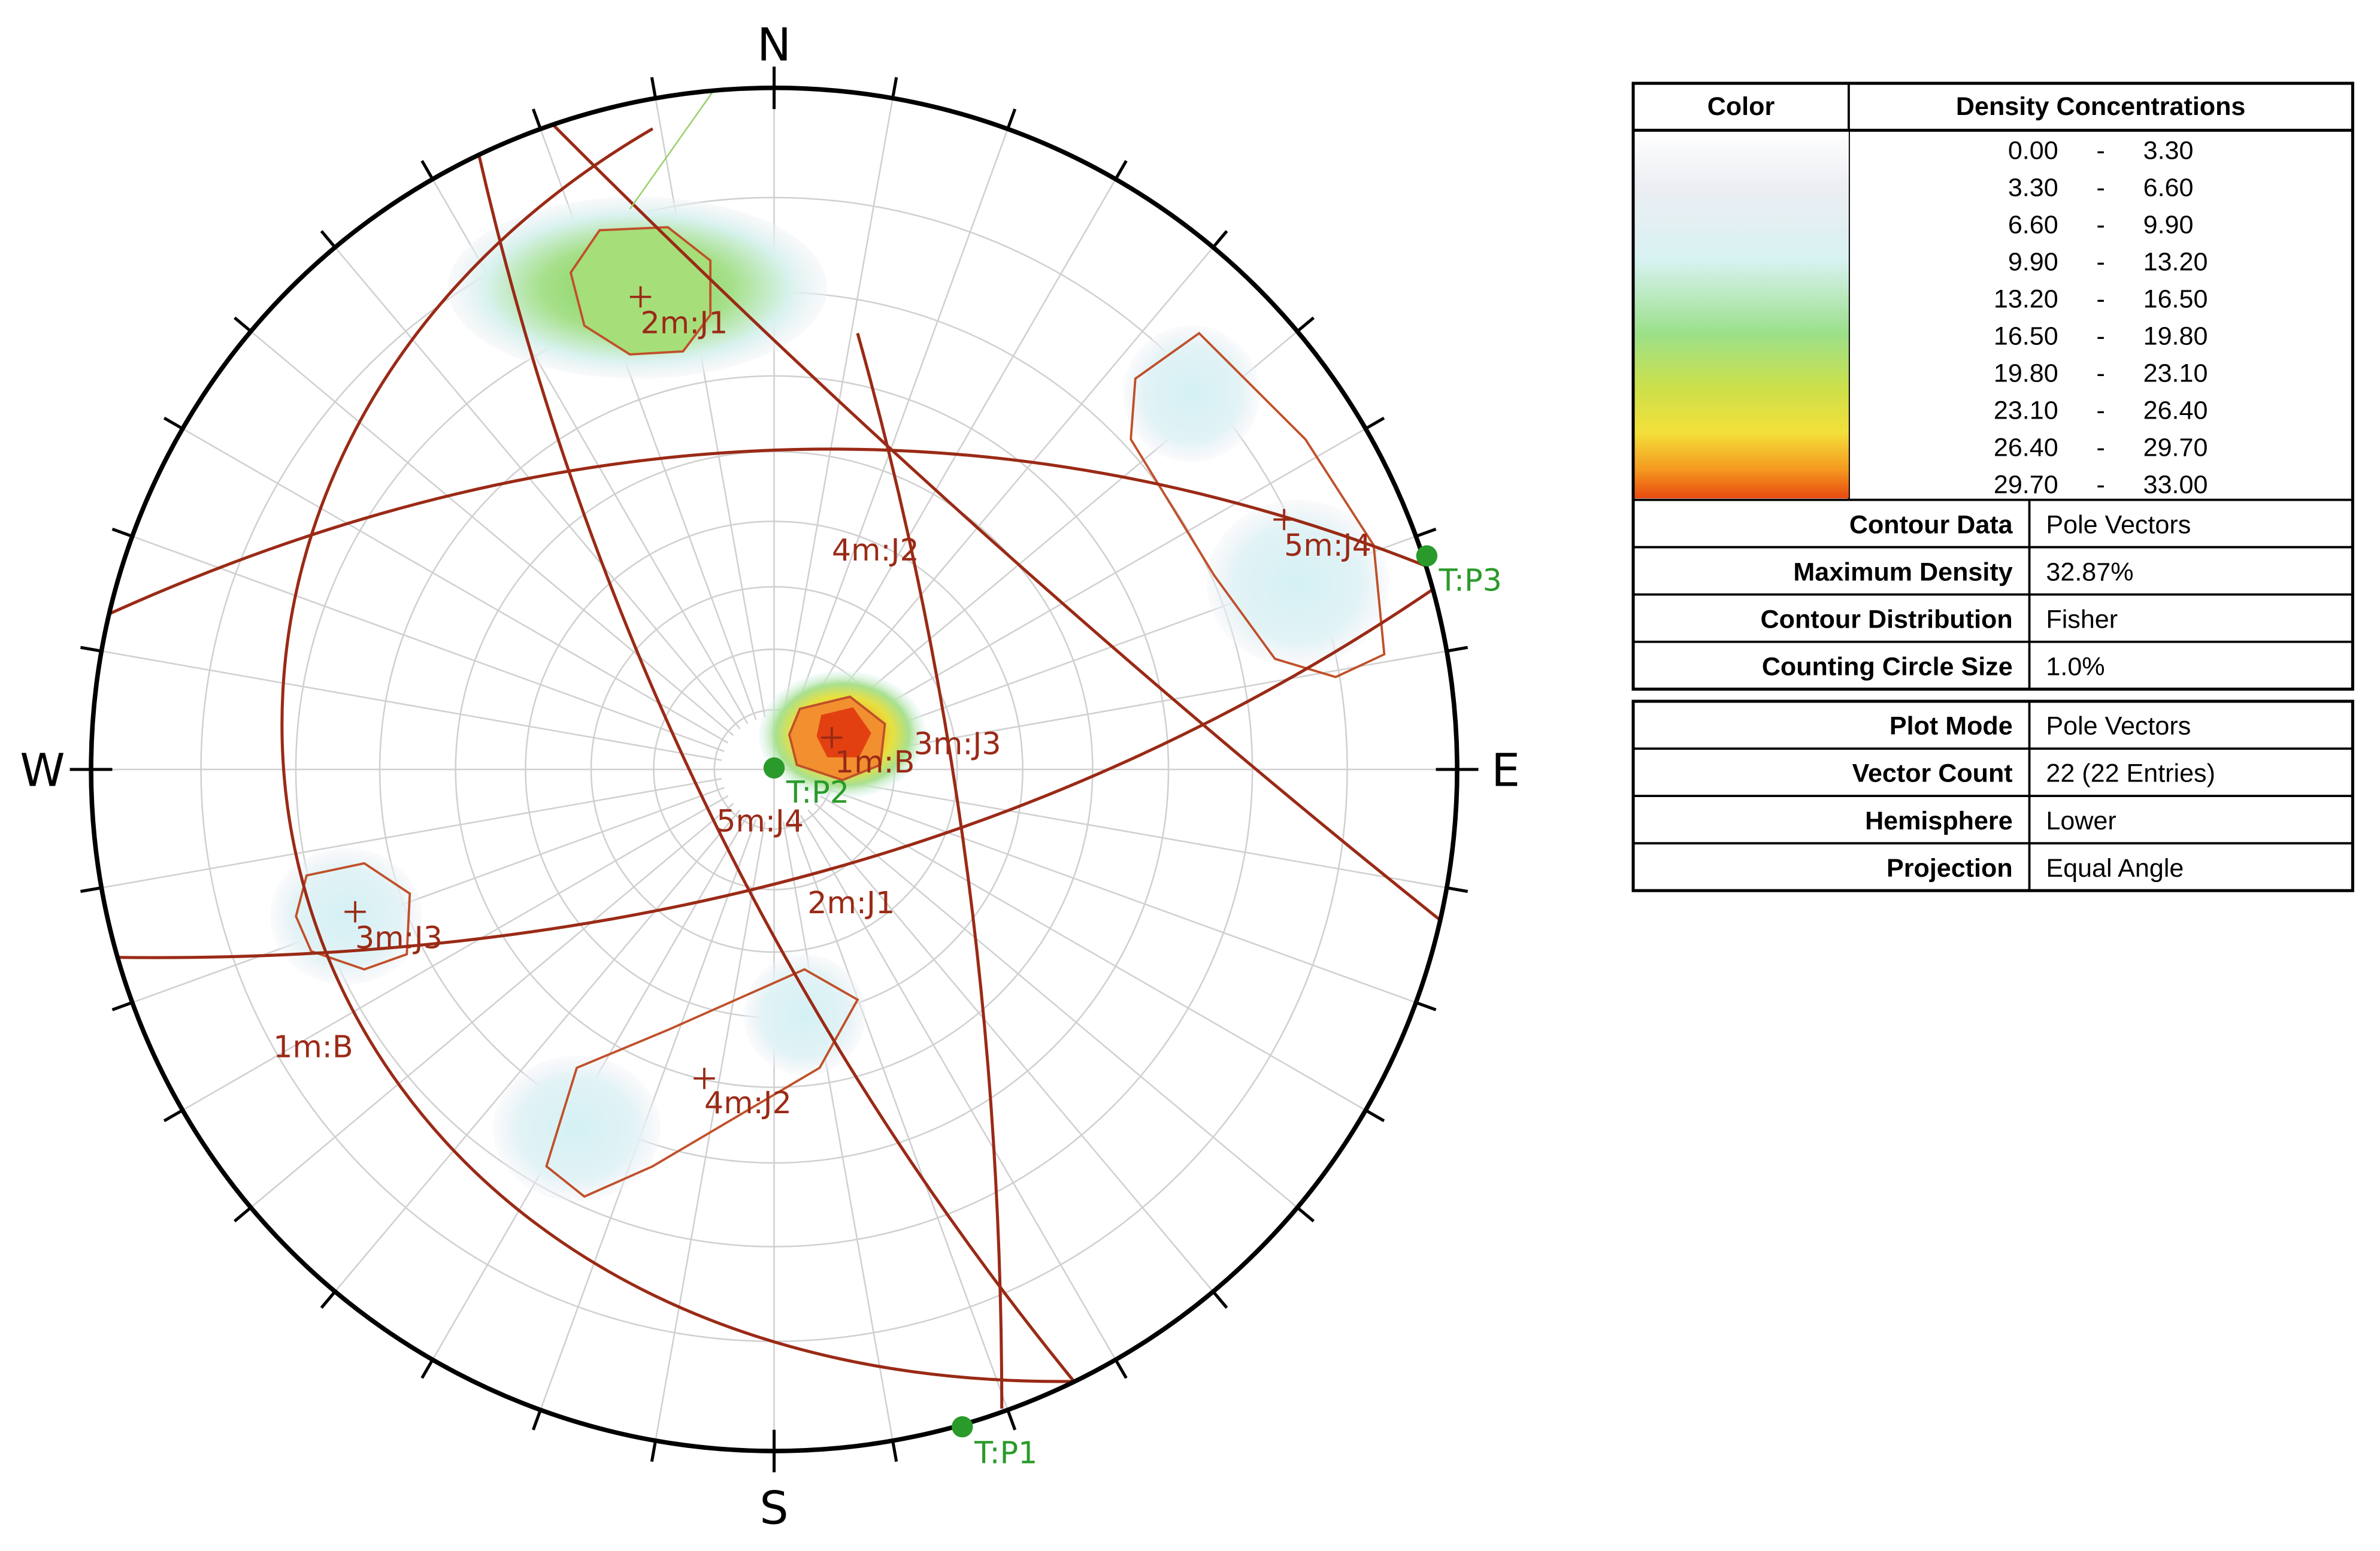  Describe the element at coordinates (2082, 619) in the screenshot. I see `info-value: Fisher` at that location.